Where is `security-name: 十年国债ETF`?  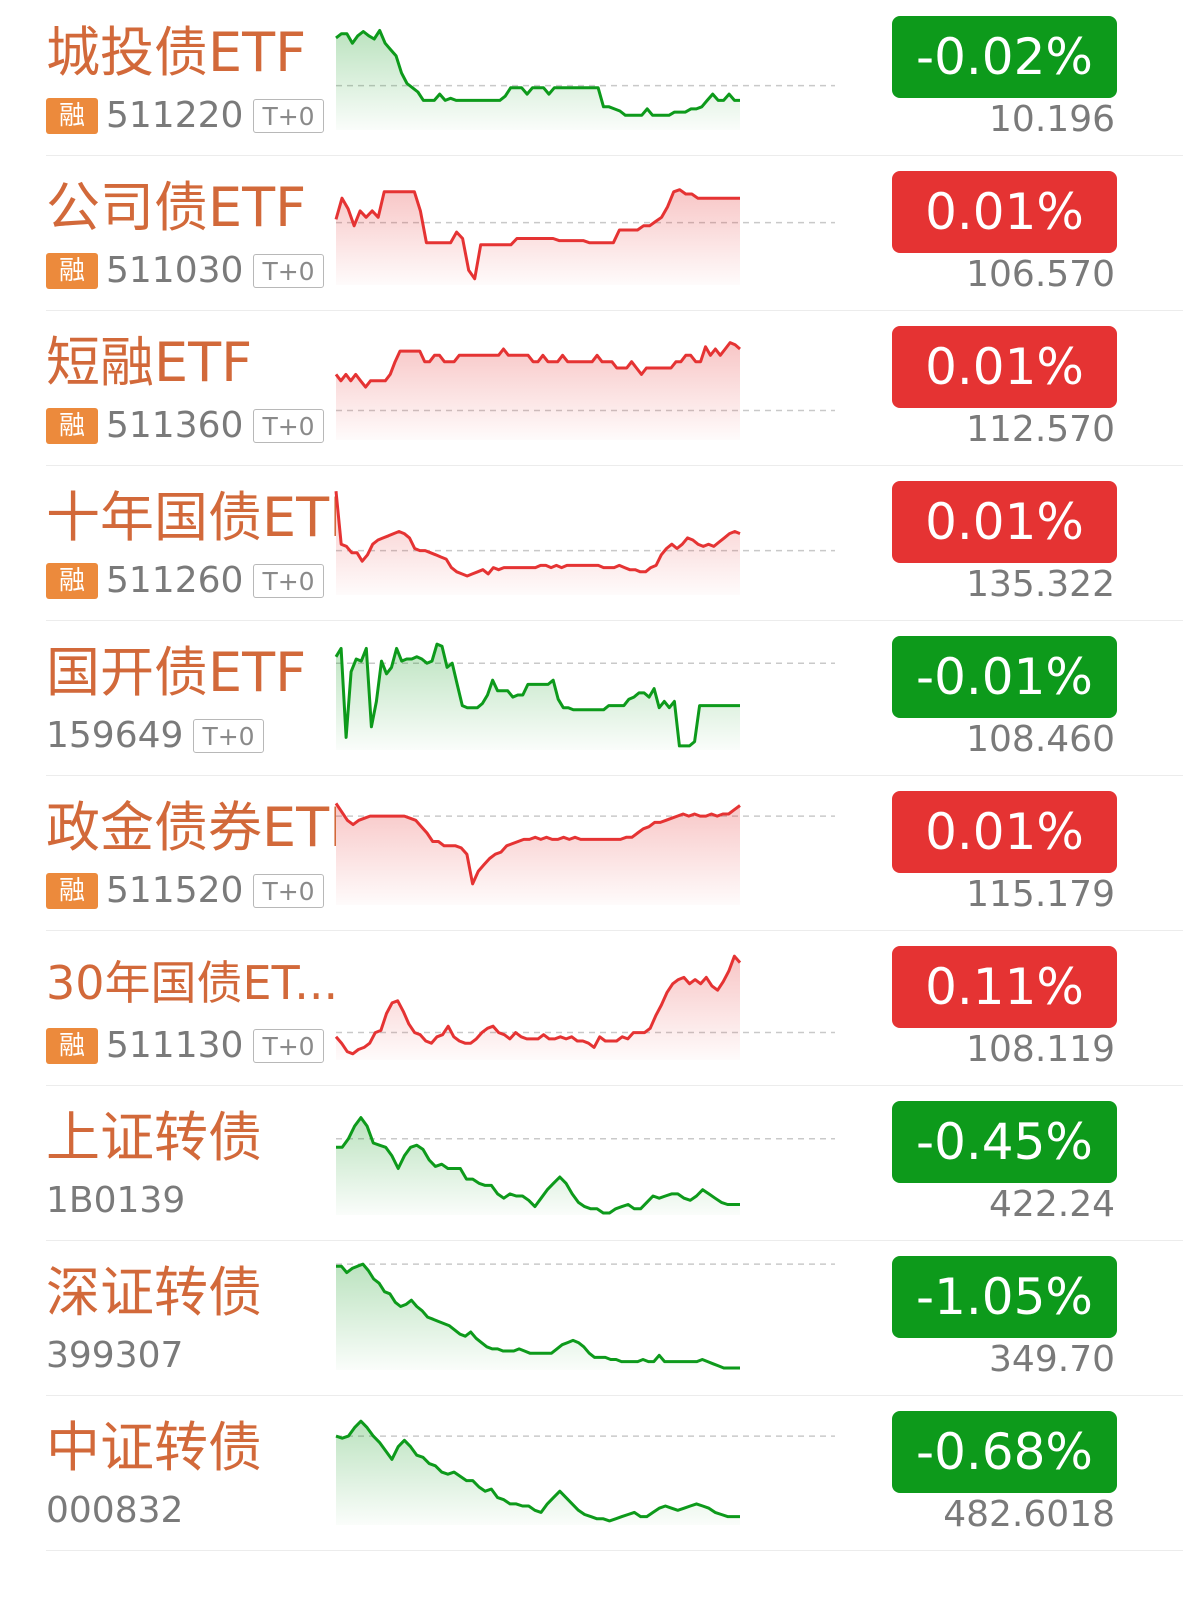
security-name: 十年国债ETF is located at coordinates (191, 517).